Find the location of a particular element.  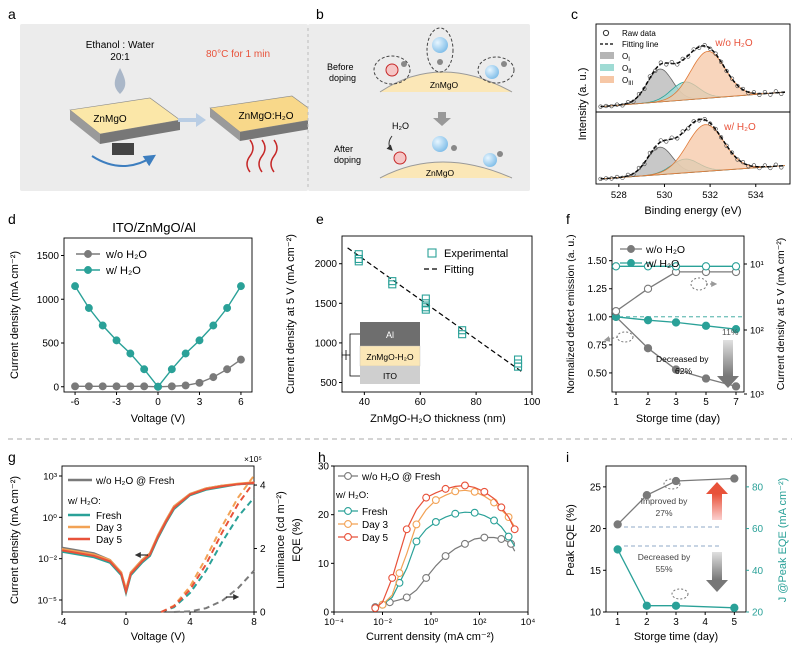

x-tick-label: 6 is located at coordinates (241, 402).